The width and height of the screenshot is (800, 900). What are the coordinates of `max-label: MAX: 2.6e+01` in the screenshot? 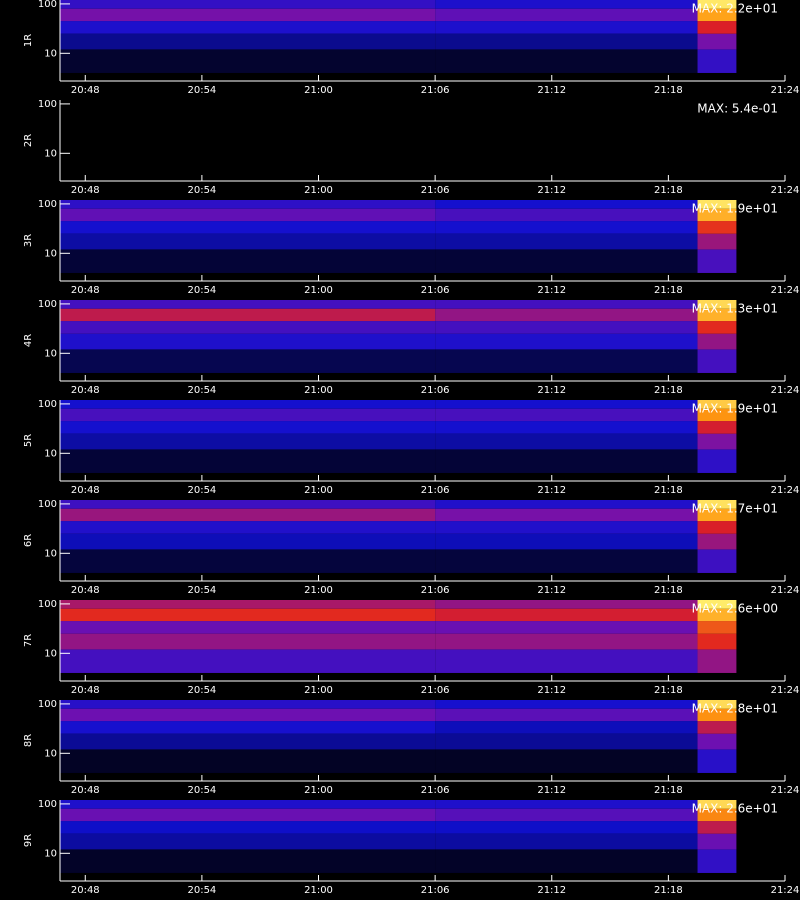 It's located at (735, 809).